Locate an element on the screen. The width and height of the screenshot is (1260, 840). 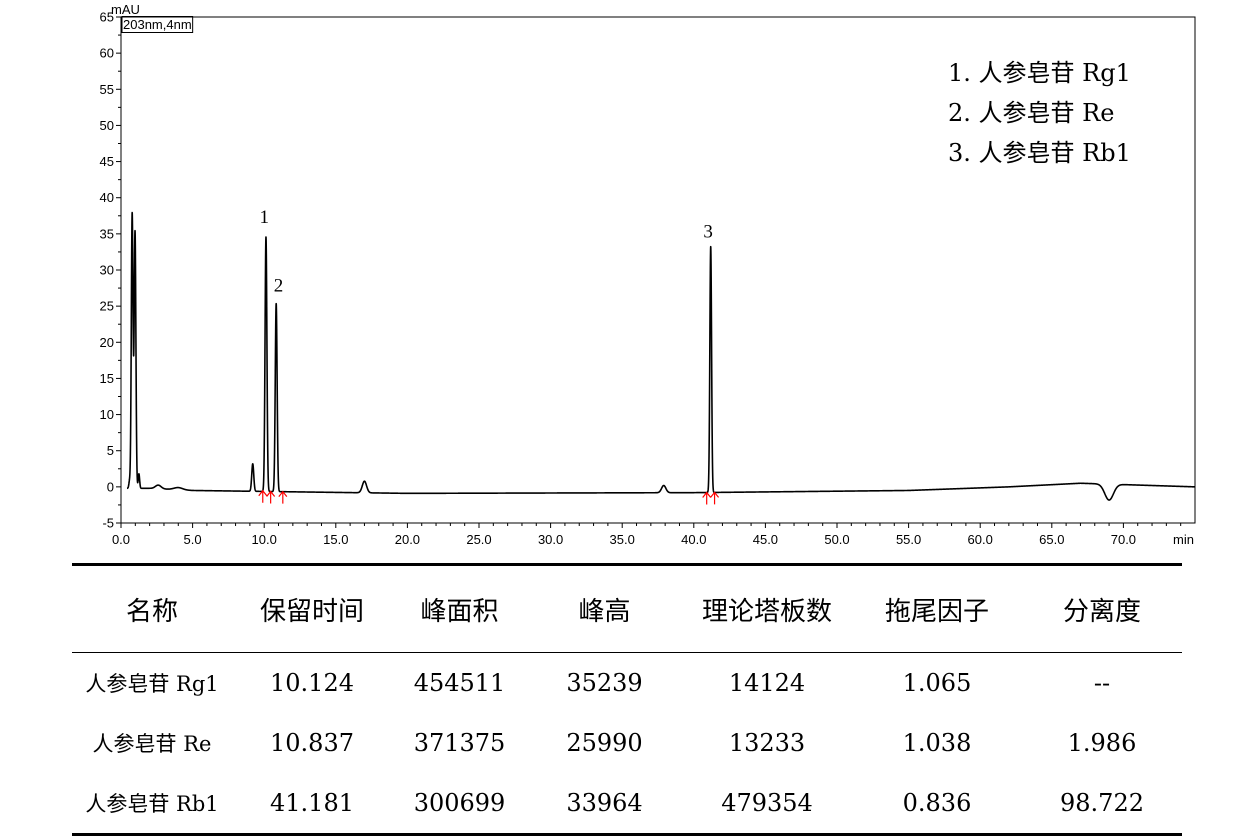
y-tick-label: 25 is located at coordinates (107, 306).